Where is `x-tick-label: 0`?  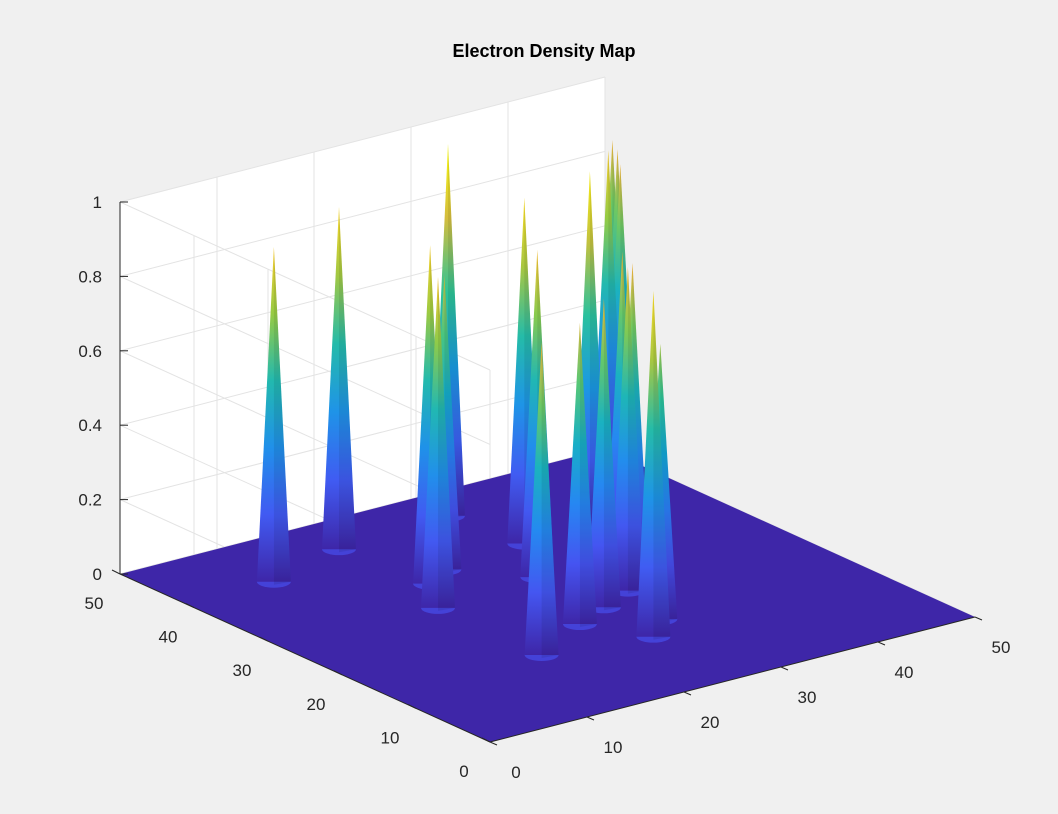
x-tick-label: 0 is located at coordinates (515, 772).